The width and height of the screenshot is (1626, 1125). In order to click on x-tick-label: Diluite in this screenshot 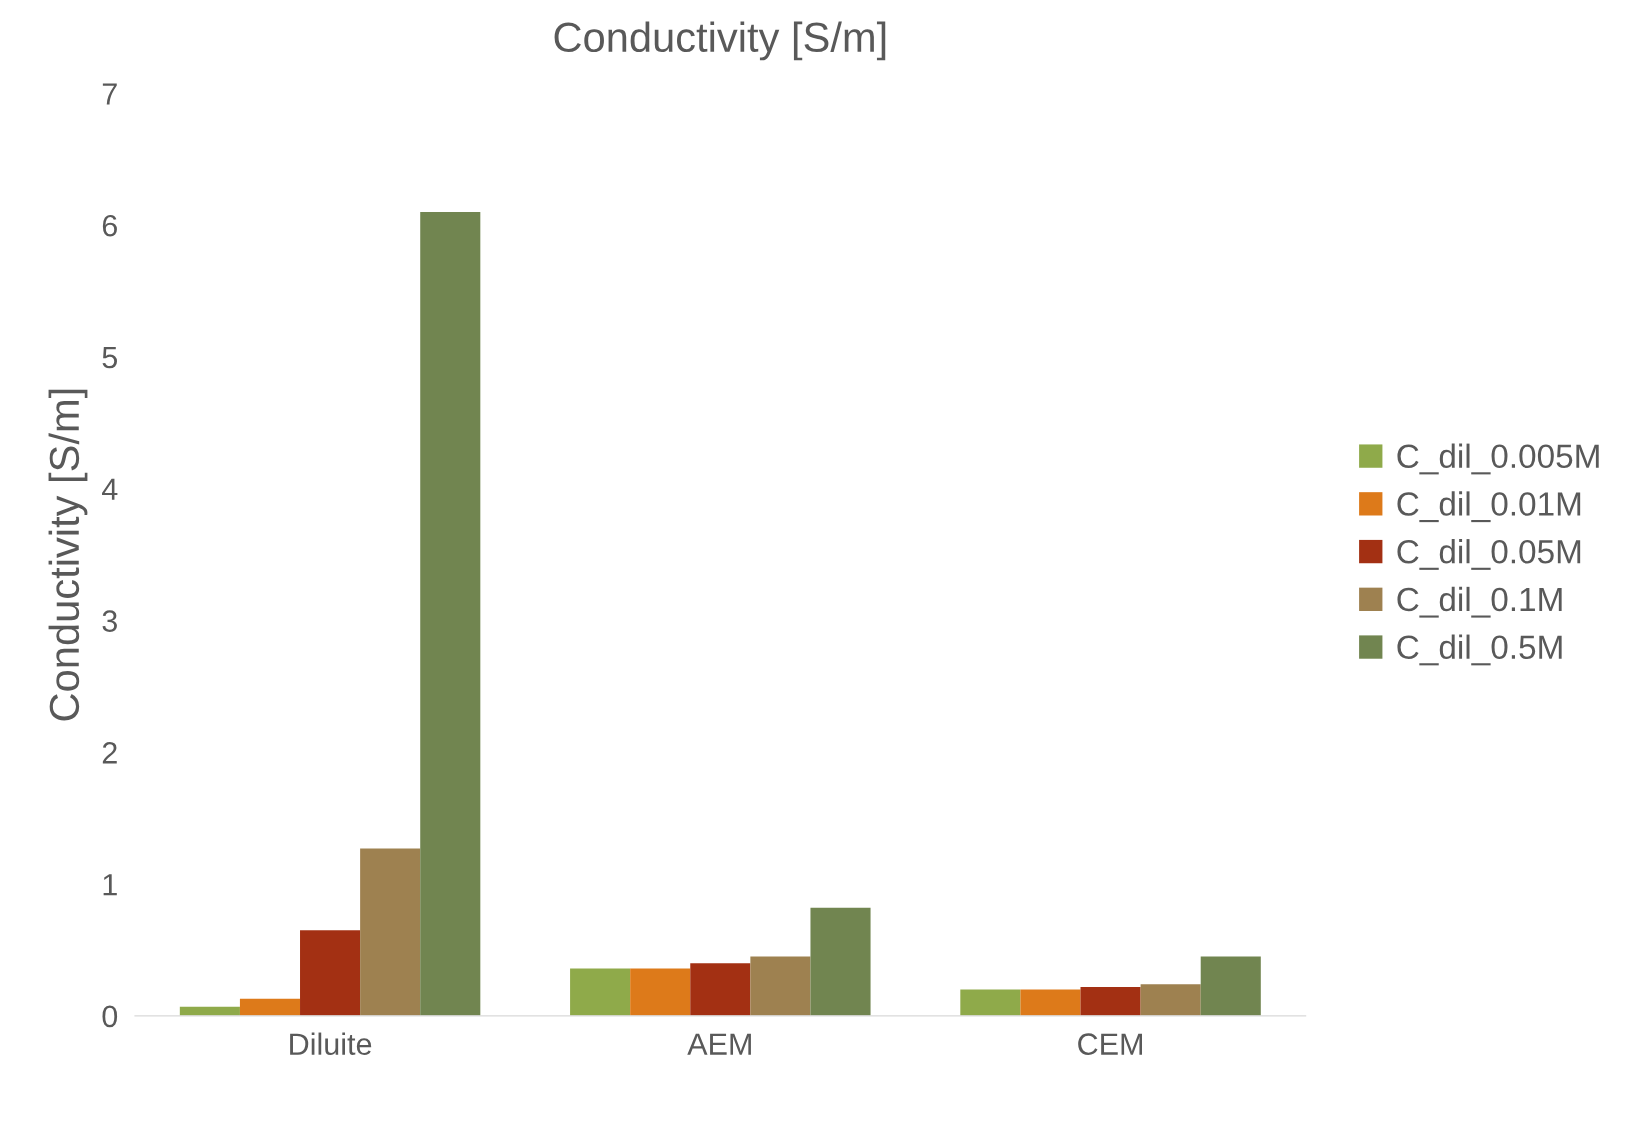, I will do `click(331, 1043)`.